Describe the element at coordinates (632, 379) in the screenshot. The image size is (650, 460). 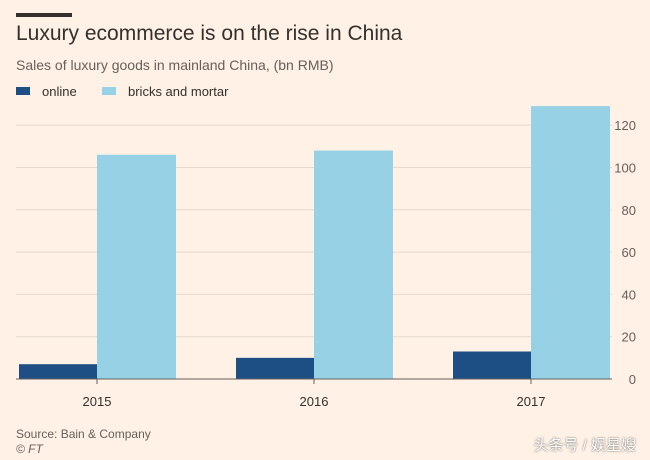
I see `y-tick-label-0: 0` at that location.